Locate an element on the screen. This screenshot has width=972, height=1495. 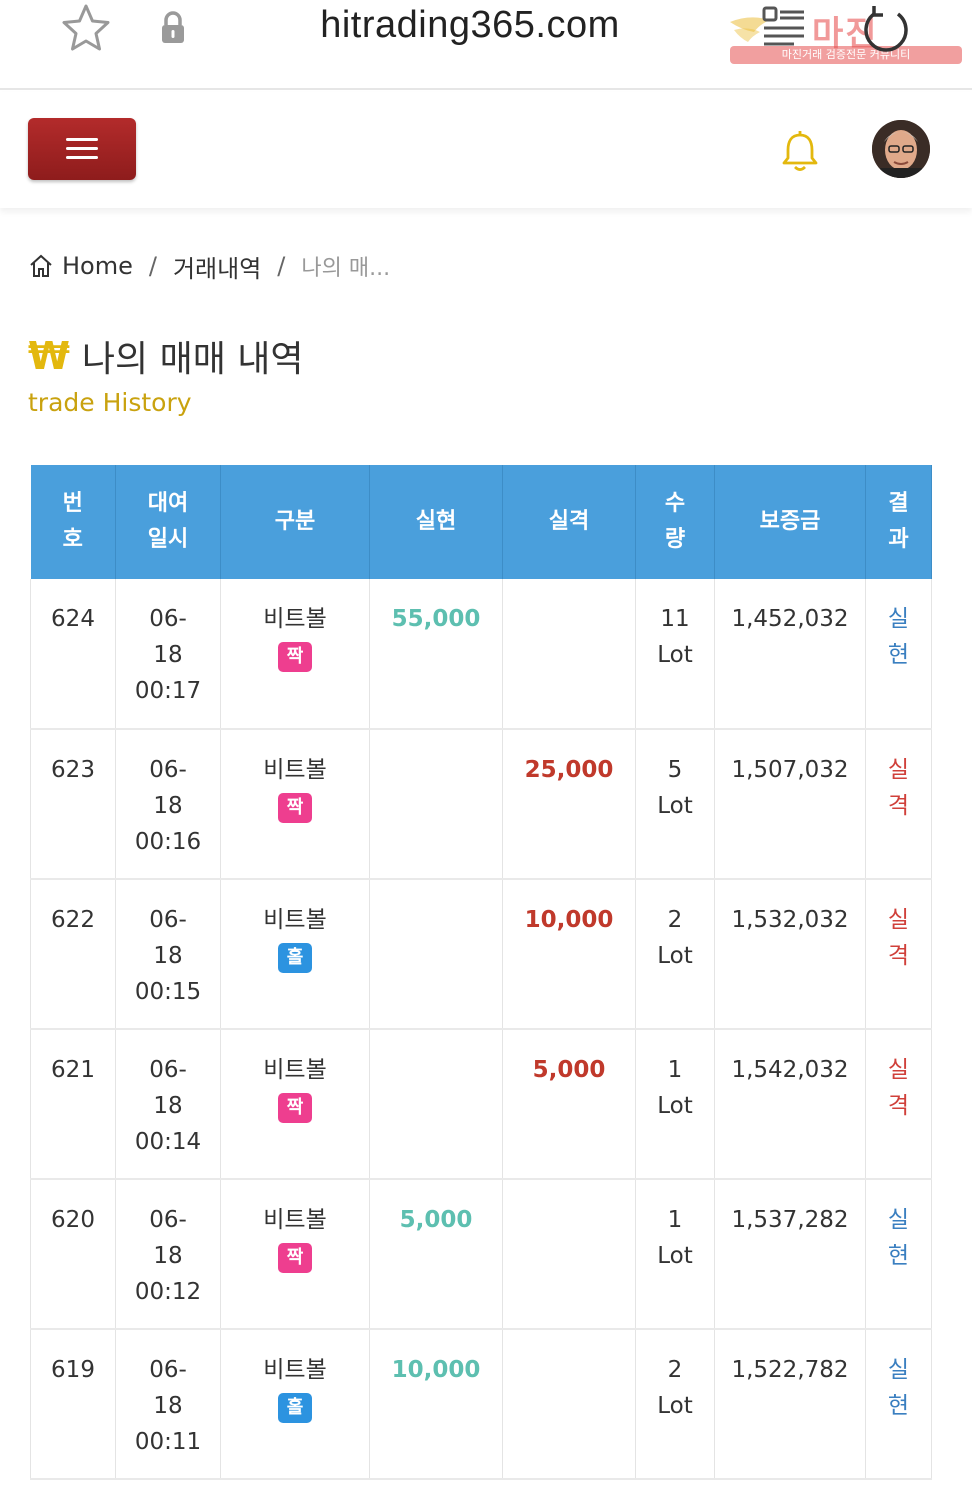
menu-button is located at coordinates (82, 149).